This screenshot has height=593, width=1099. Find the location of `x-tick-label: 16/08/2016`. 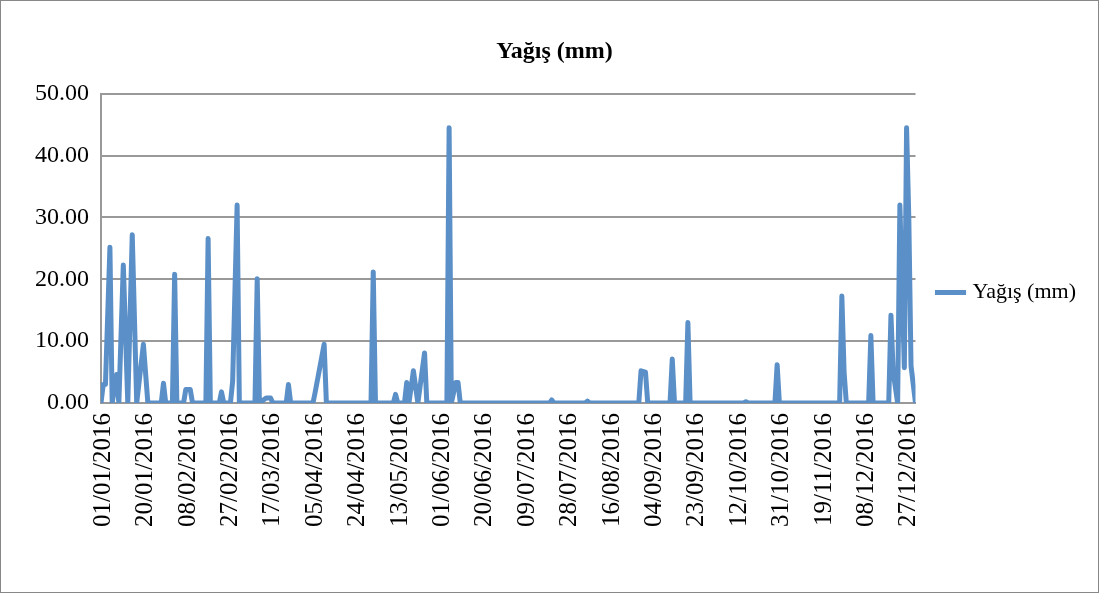

x-tick-label: 16/08/2016 is located at coordinates (610, 470).